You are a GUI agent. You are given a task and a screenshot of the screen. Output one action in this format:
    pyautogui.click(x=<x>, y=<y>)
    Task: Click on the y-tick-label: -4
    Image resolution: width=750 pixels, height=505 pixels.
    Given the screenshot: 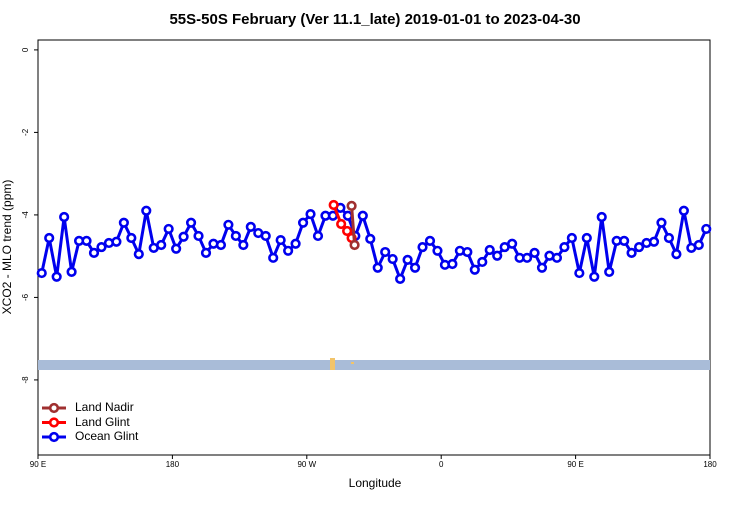 What is the action you would take?
    pyautogui.click(x=25, y=215)
    